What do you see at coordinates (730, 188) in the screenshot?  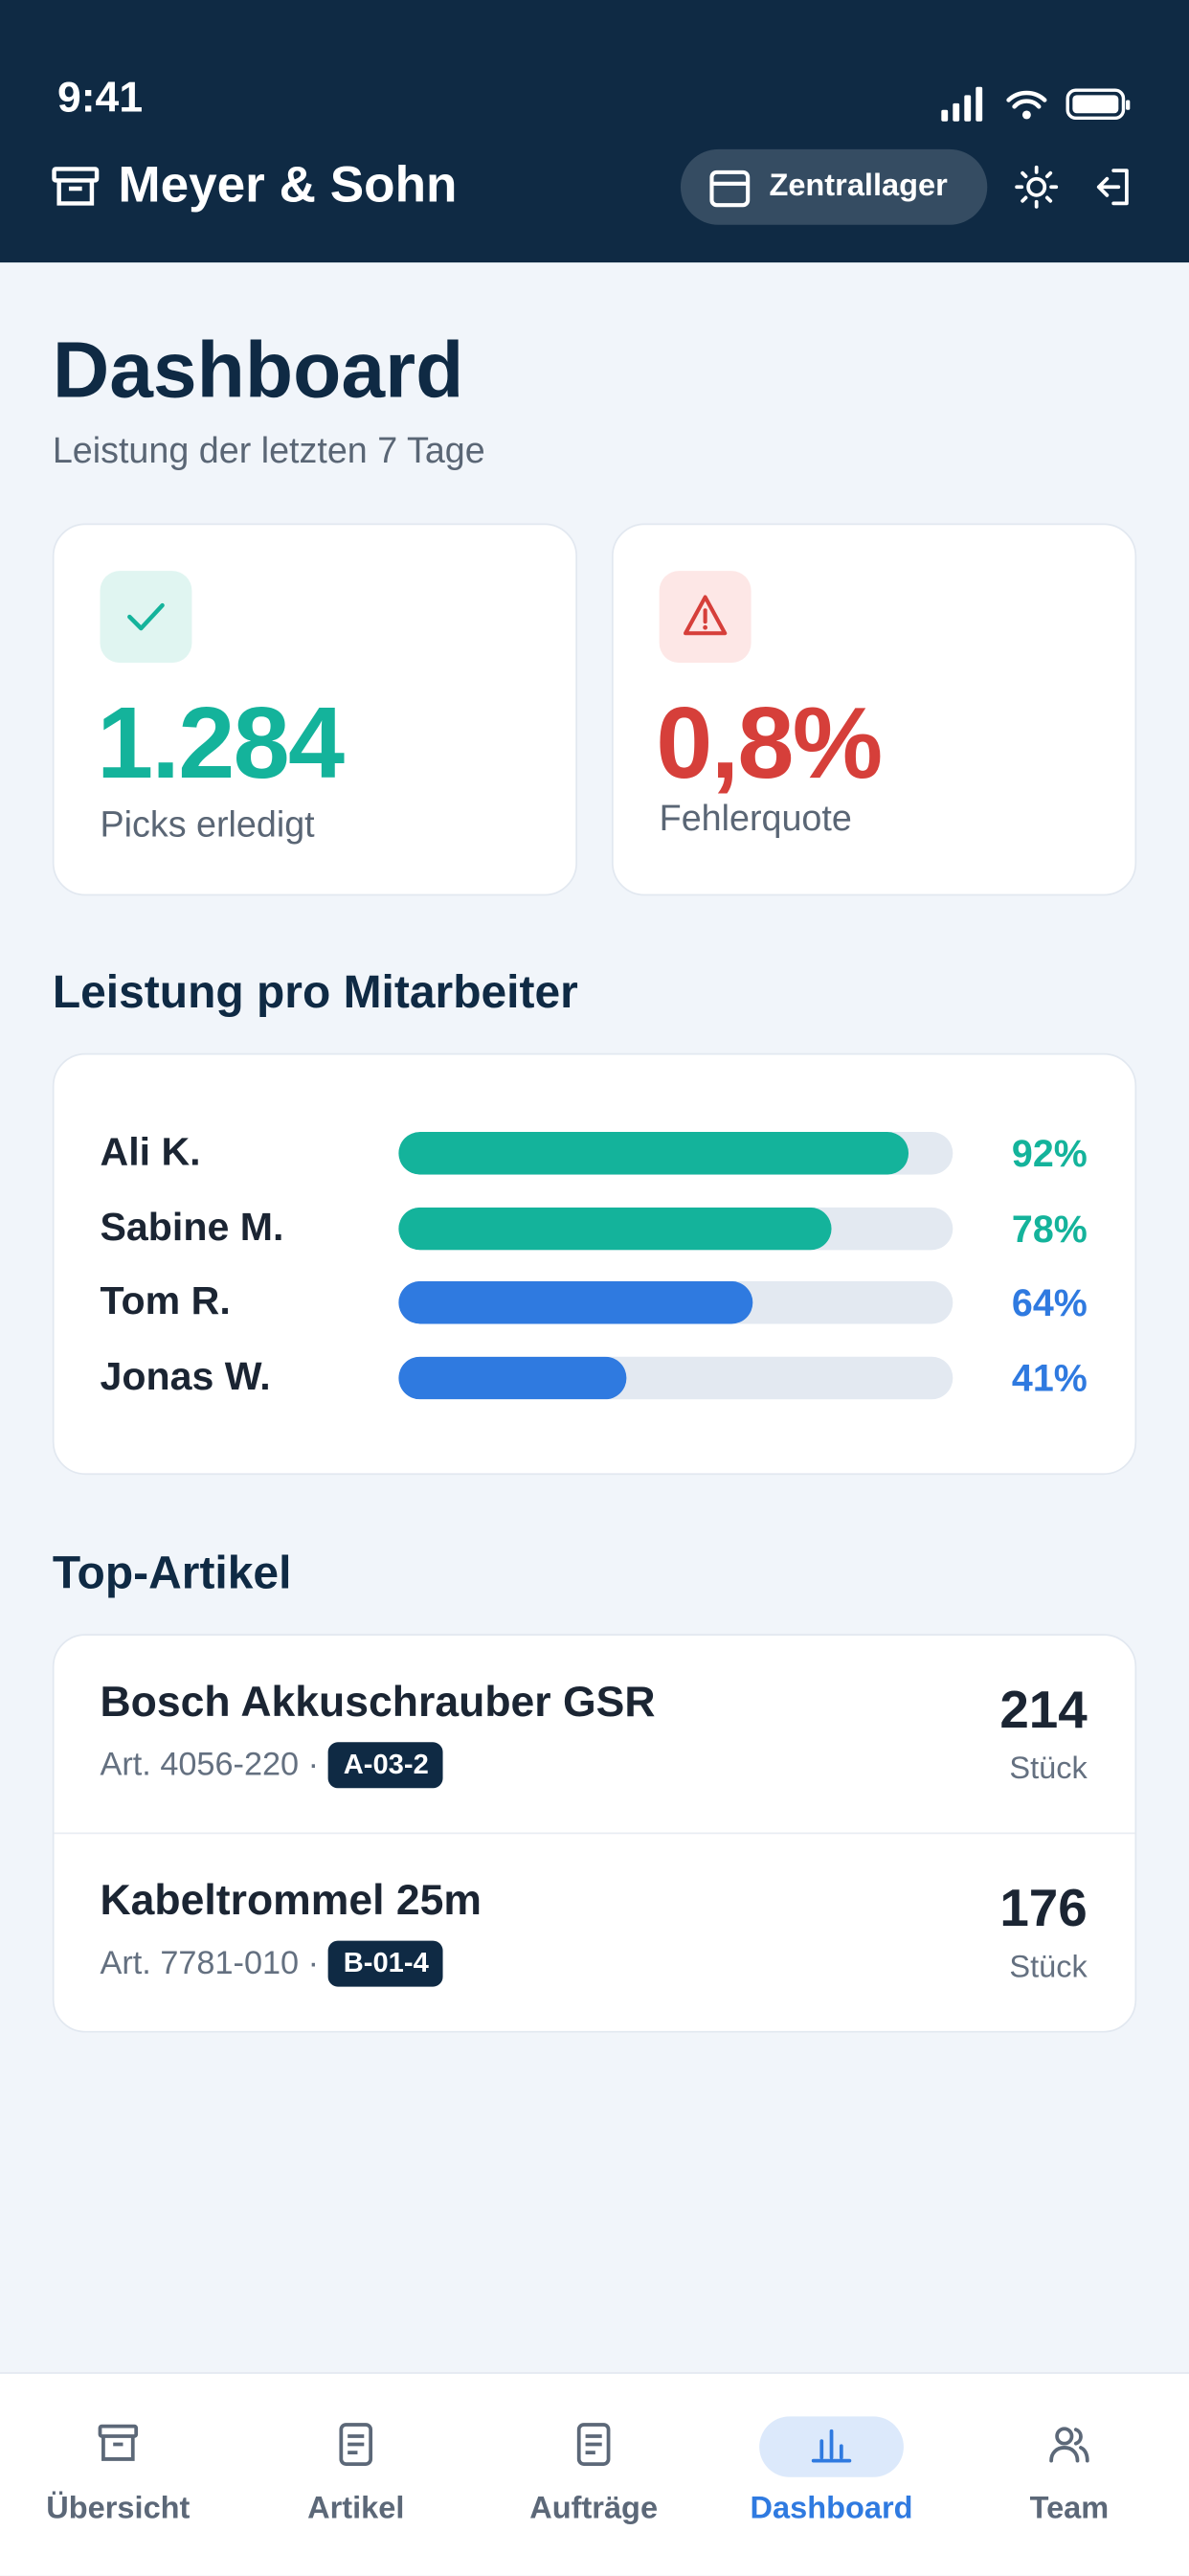 I see `warehouse-icon` at bounding box center [730, 188].